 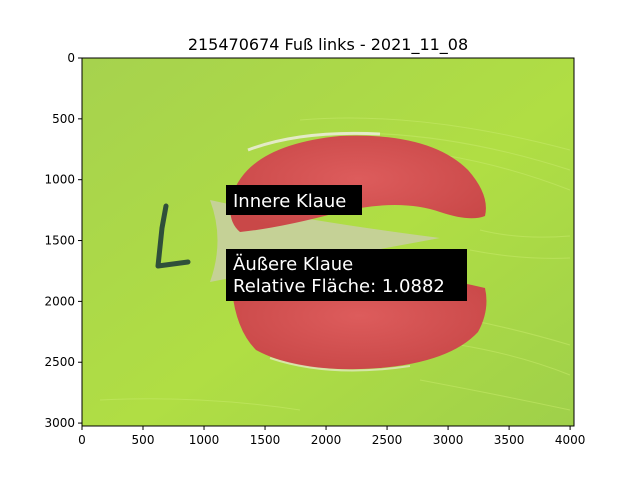 What do you see at coordinates (289, 201) in the screenshot?
I see `annotation-inner-label: Innere Klaue` at bounding box center [289, 201].